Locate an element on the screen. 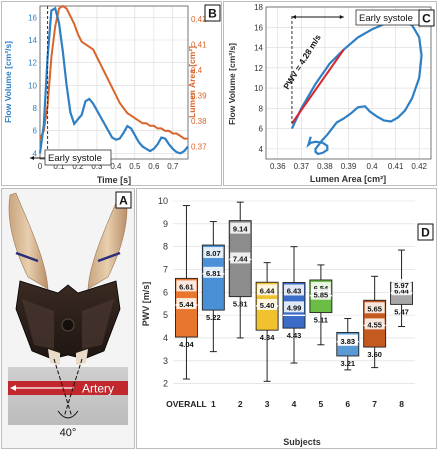 Image resolution: width=438 pixels, height=453 pixels. chart-b-left-tick: 14 is located at coordinates (32, 40).